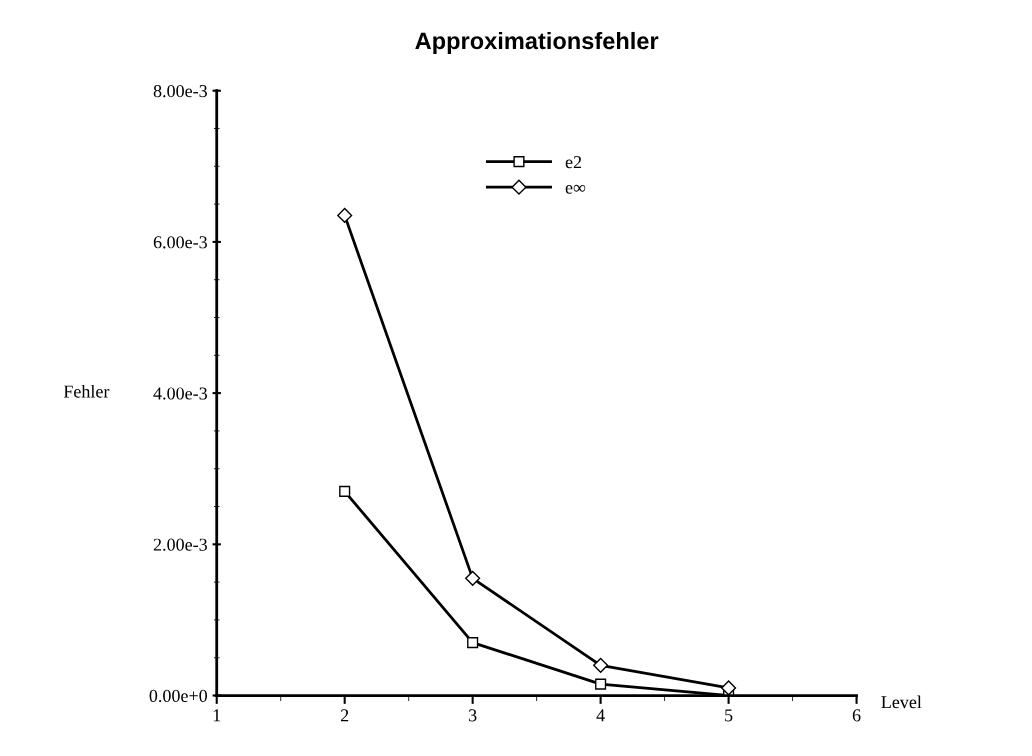  What do you see at coordinates (473, 715) in the screenshot?
I see `x-tick-label: 3` at bounding box center [473, 715].